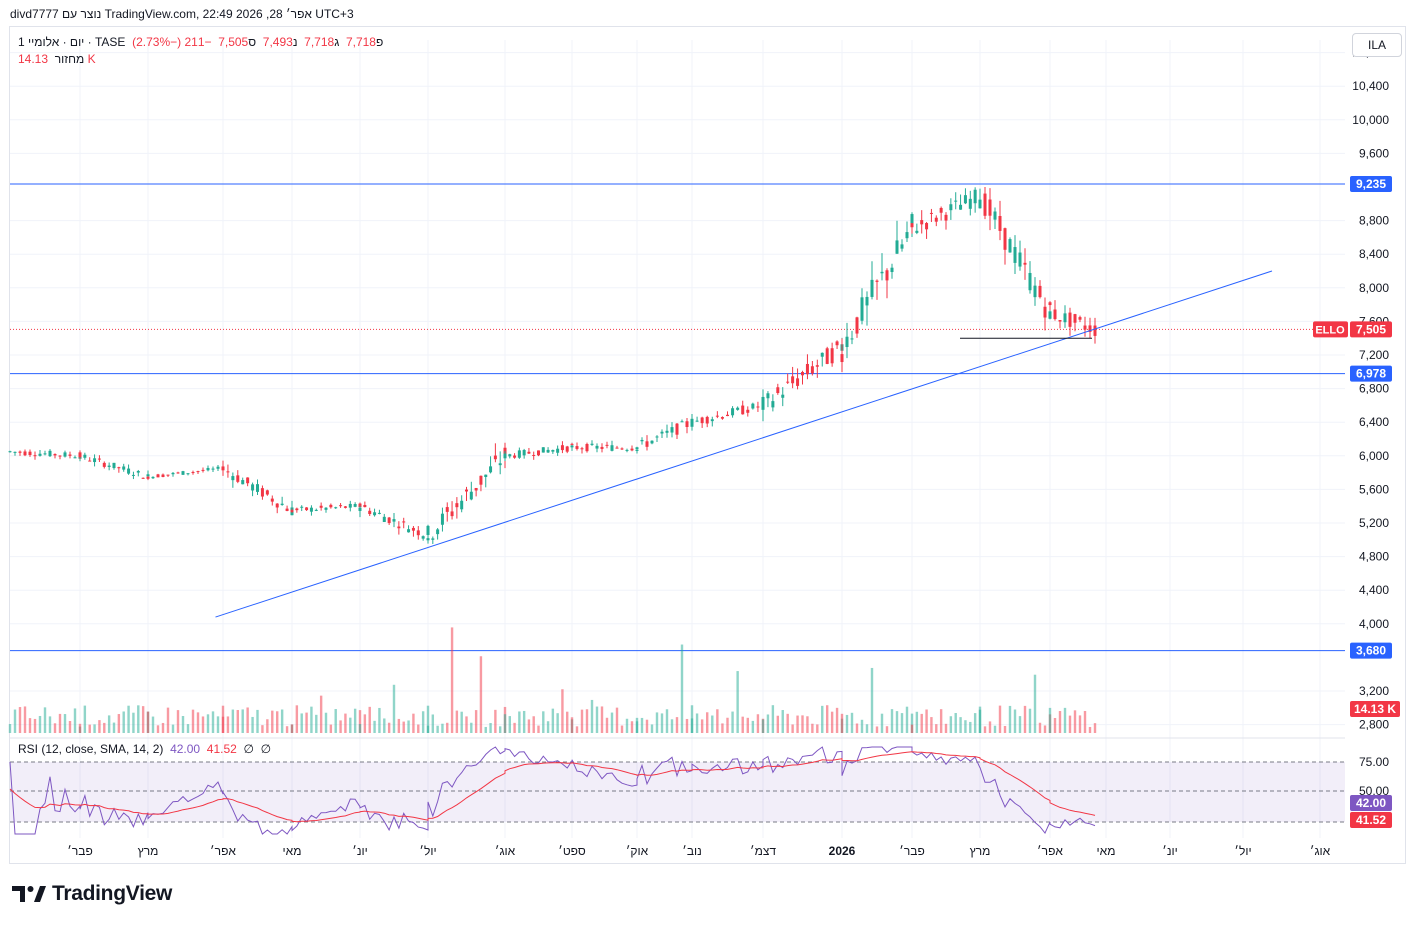 This screenshot has height=925, width=1416. I want to click on time-axis-label: אוק׳, so click(637, 851).